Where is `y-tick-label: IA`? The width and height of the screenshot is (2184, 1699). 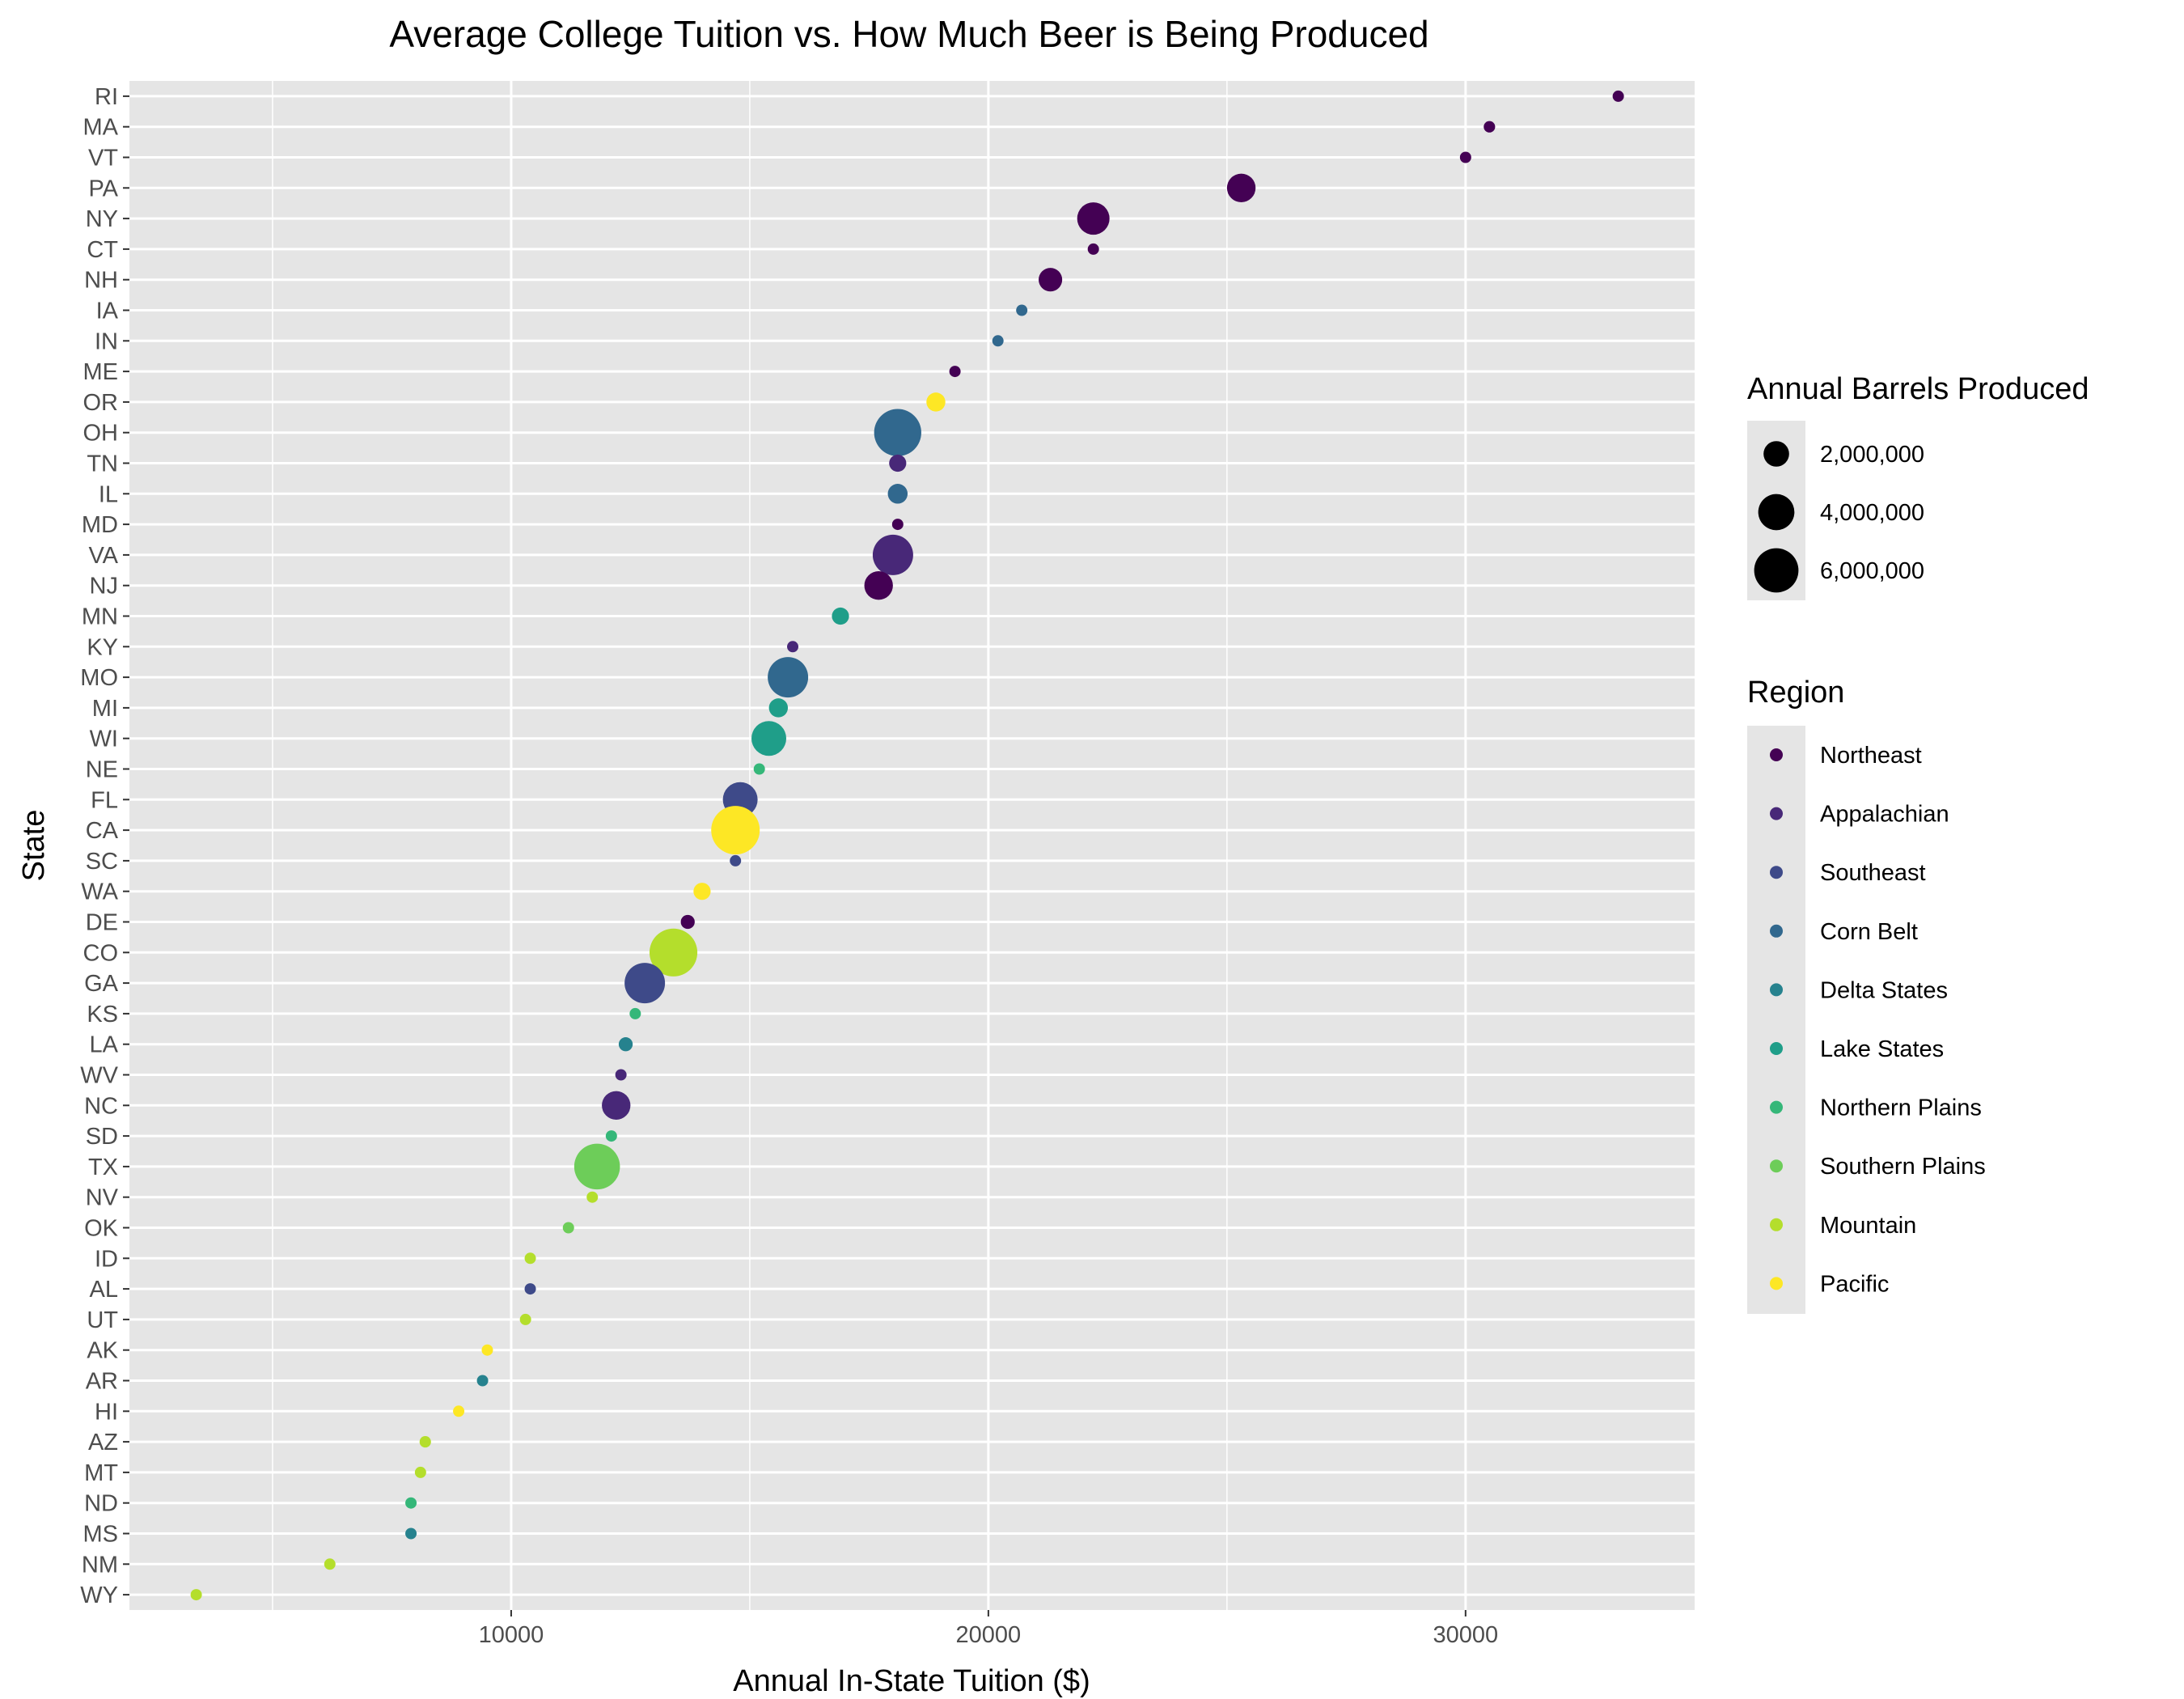
y-tick-label: IA is located at coordinates (107, 311).